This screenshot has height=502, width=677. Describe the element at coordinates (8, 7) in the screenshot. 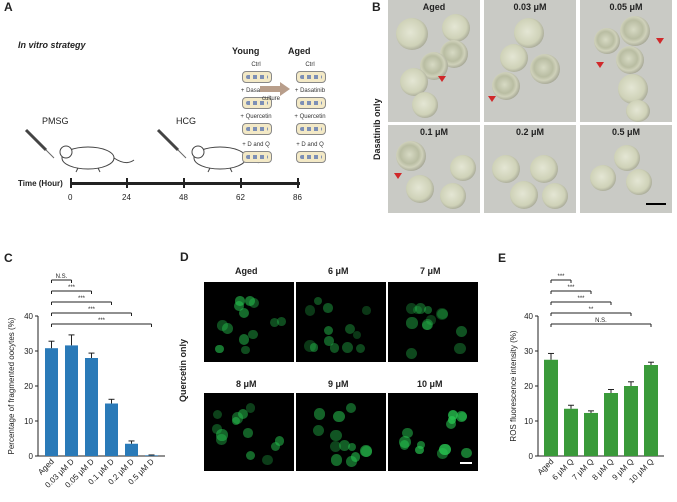

I see `panel-a-label: A` at that location.